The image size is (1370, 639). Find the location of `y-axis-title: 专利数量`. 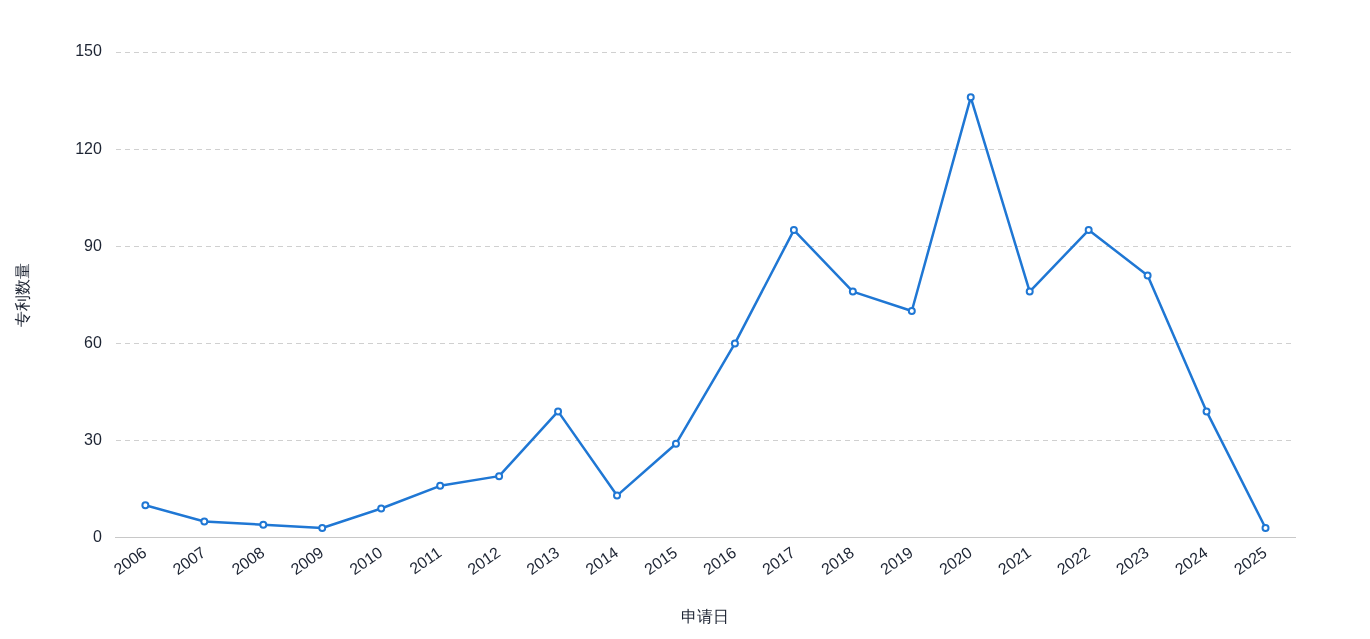

y-axis-title: 专利数量 is located at coordinates (23, 294).